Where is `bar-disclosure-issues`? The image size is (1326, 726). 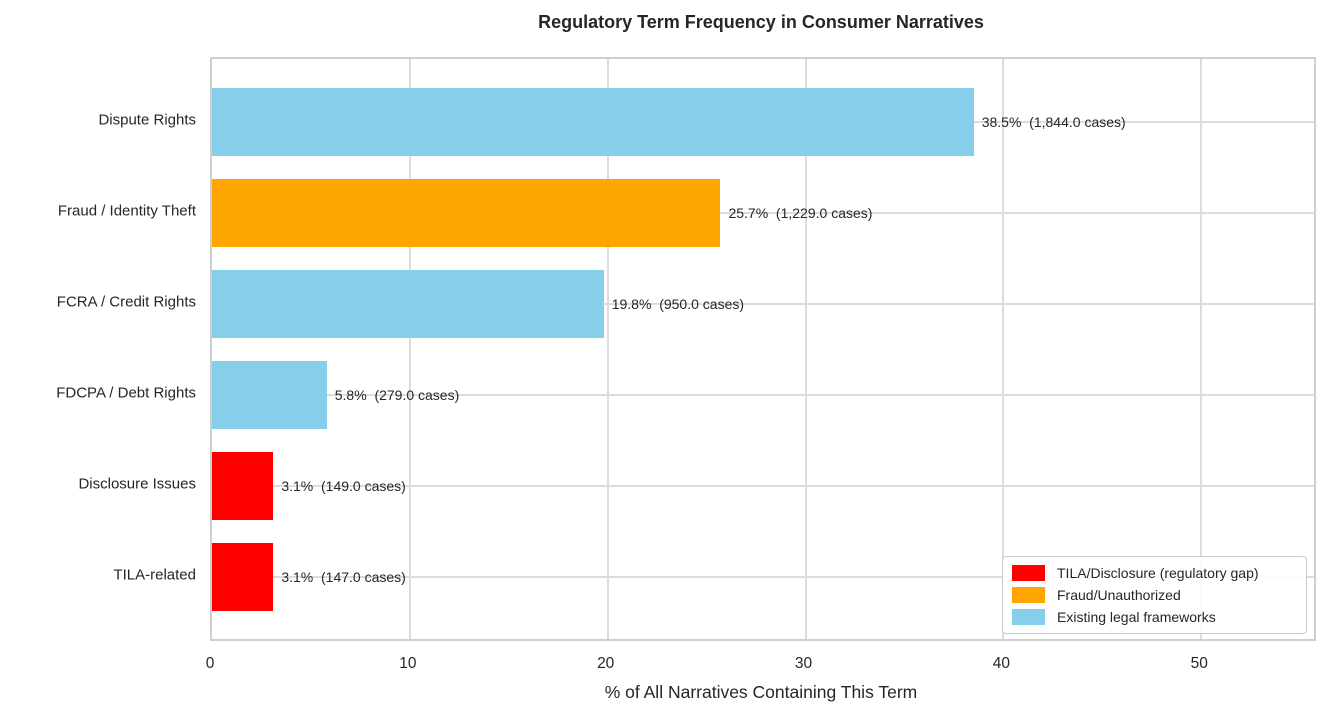
bar-disclosure-issues is located at coordinates (243, 485).